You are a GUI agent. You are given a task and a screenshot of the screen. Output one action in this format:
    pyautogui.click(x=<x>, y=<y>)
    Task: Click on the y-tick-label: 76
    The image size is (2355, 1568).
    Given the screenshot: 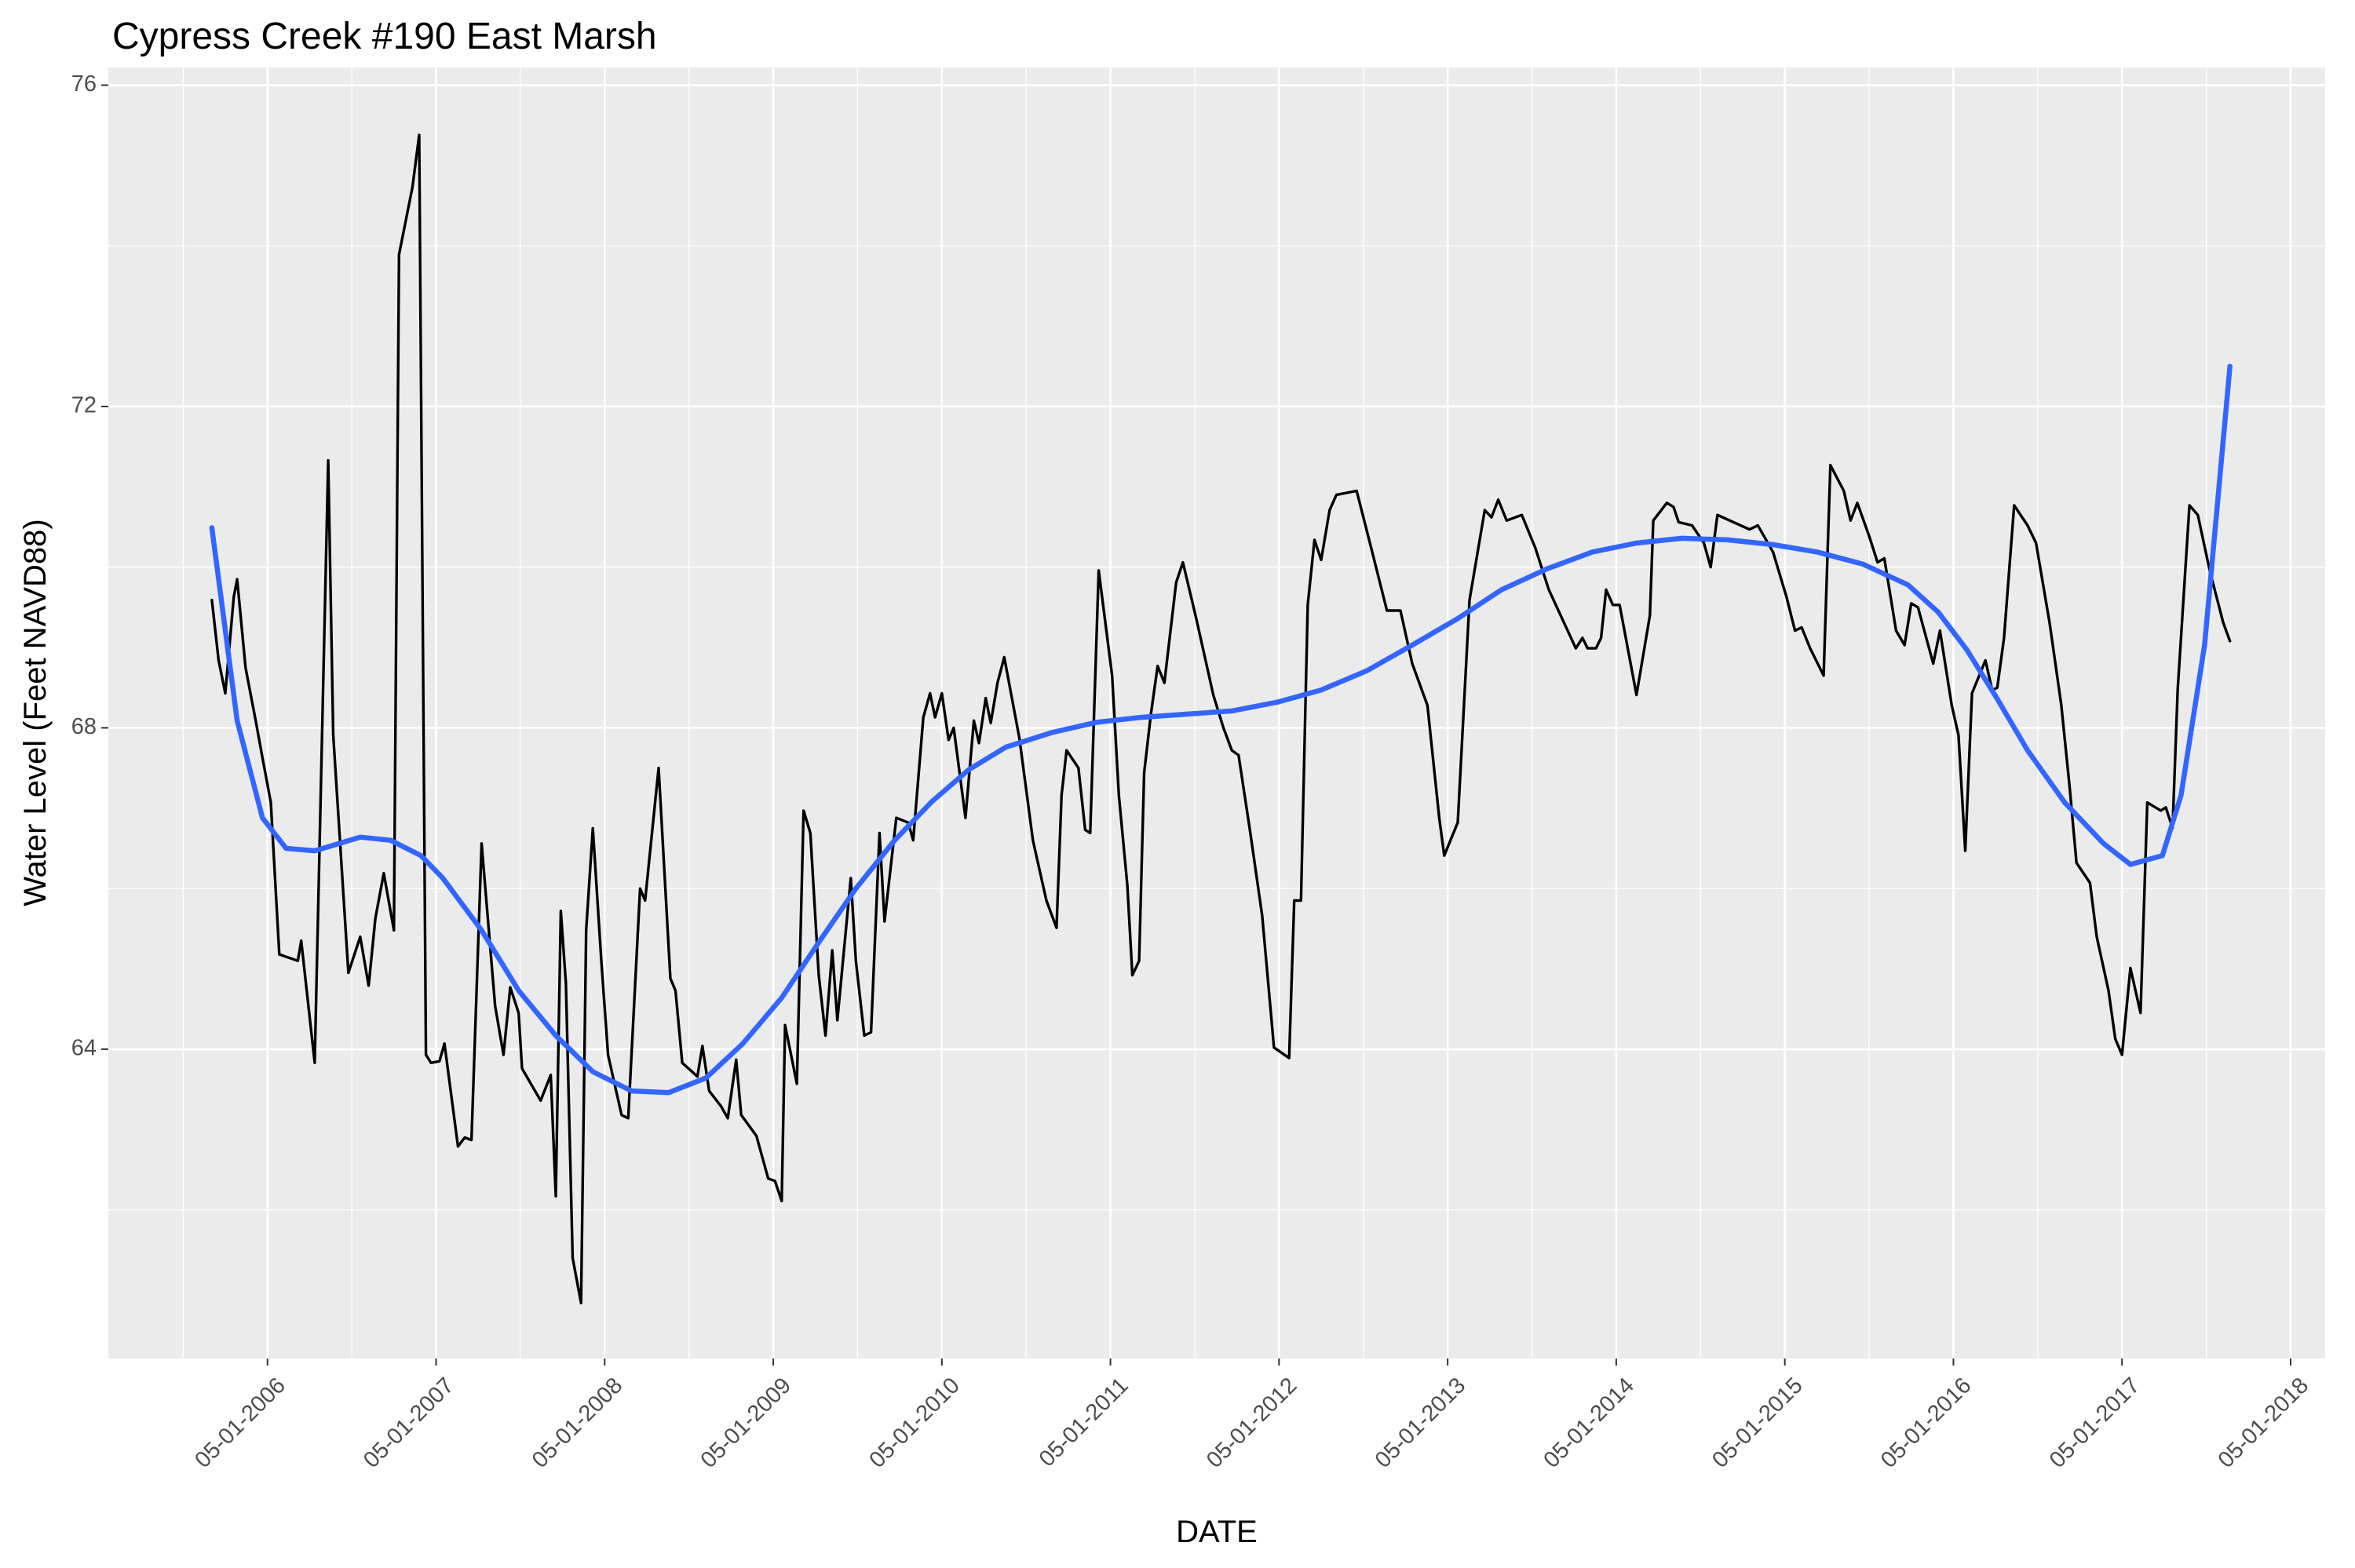 What is the action you would take?
    pyautogui.click(x=84, y=84)
    